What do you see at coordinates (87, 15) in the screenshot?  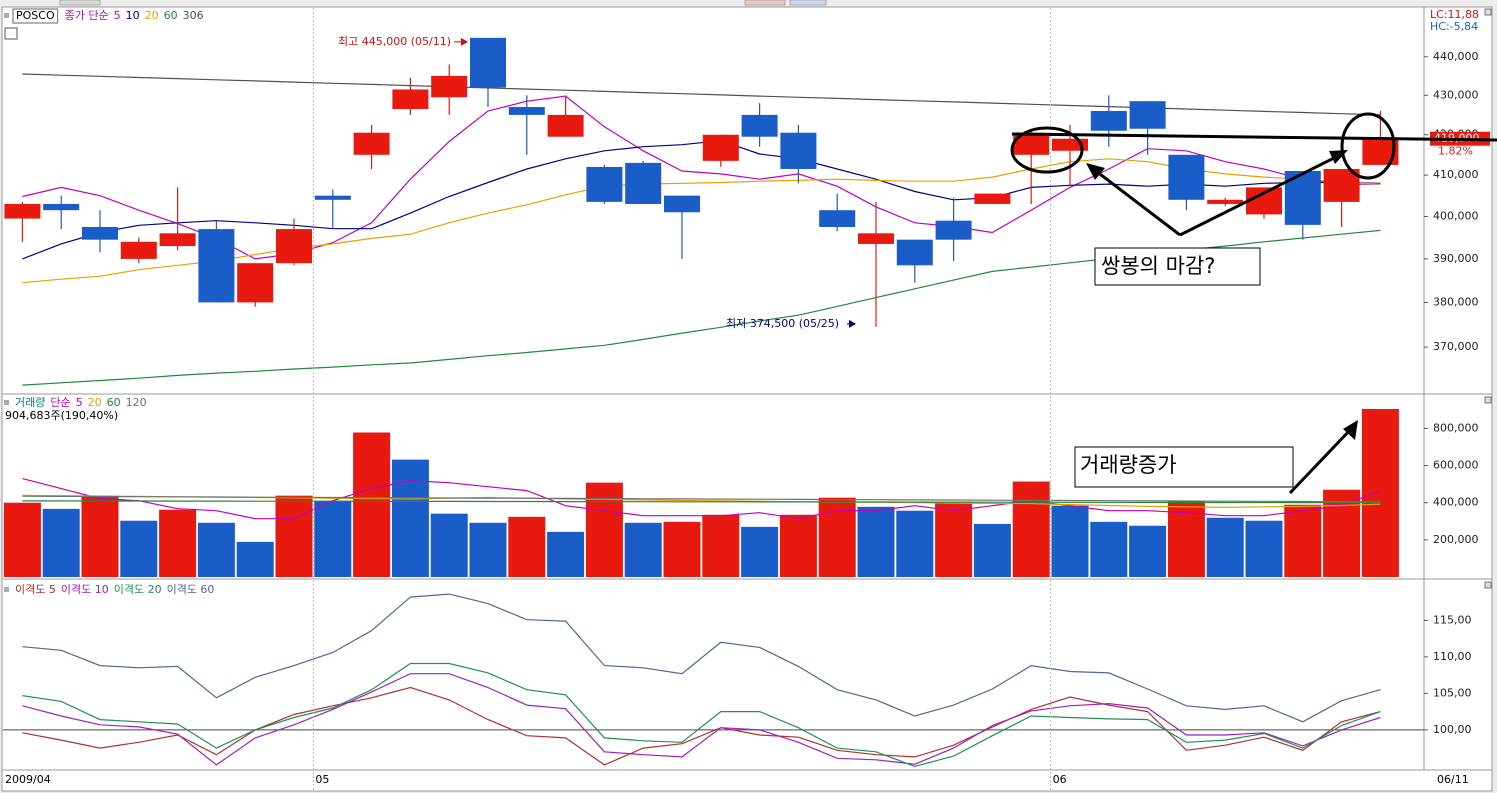 I see `legend-entry: 종가 단순` at bounding box center [87, 15].